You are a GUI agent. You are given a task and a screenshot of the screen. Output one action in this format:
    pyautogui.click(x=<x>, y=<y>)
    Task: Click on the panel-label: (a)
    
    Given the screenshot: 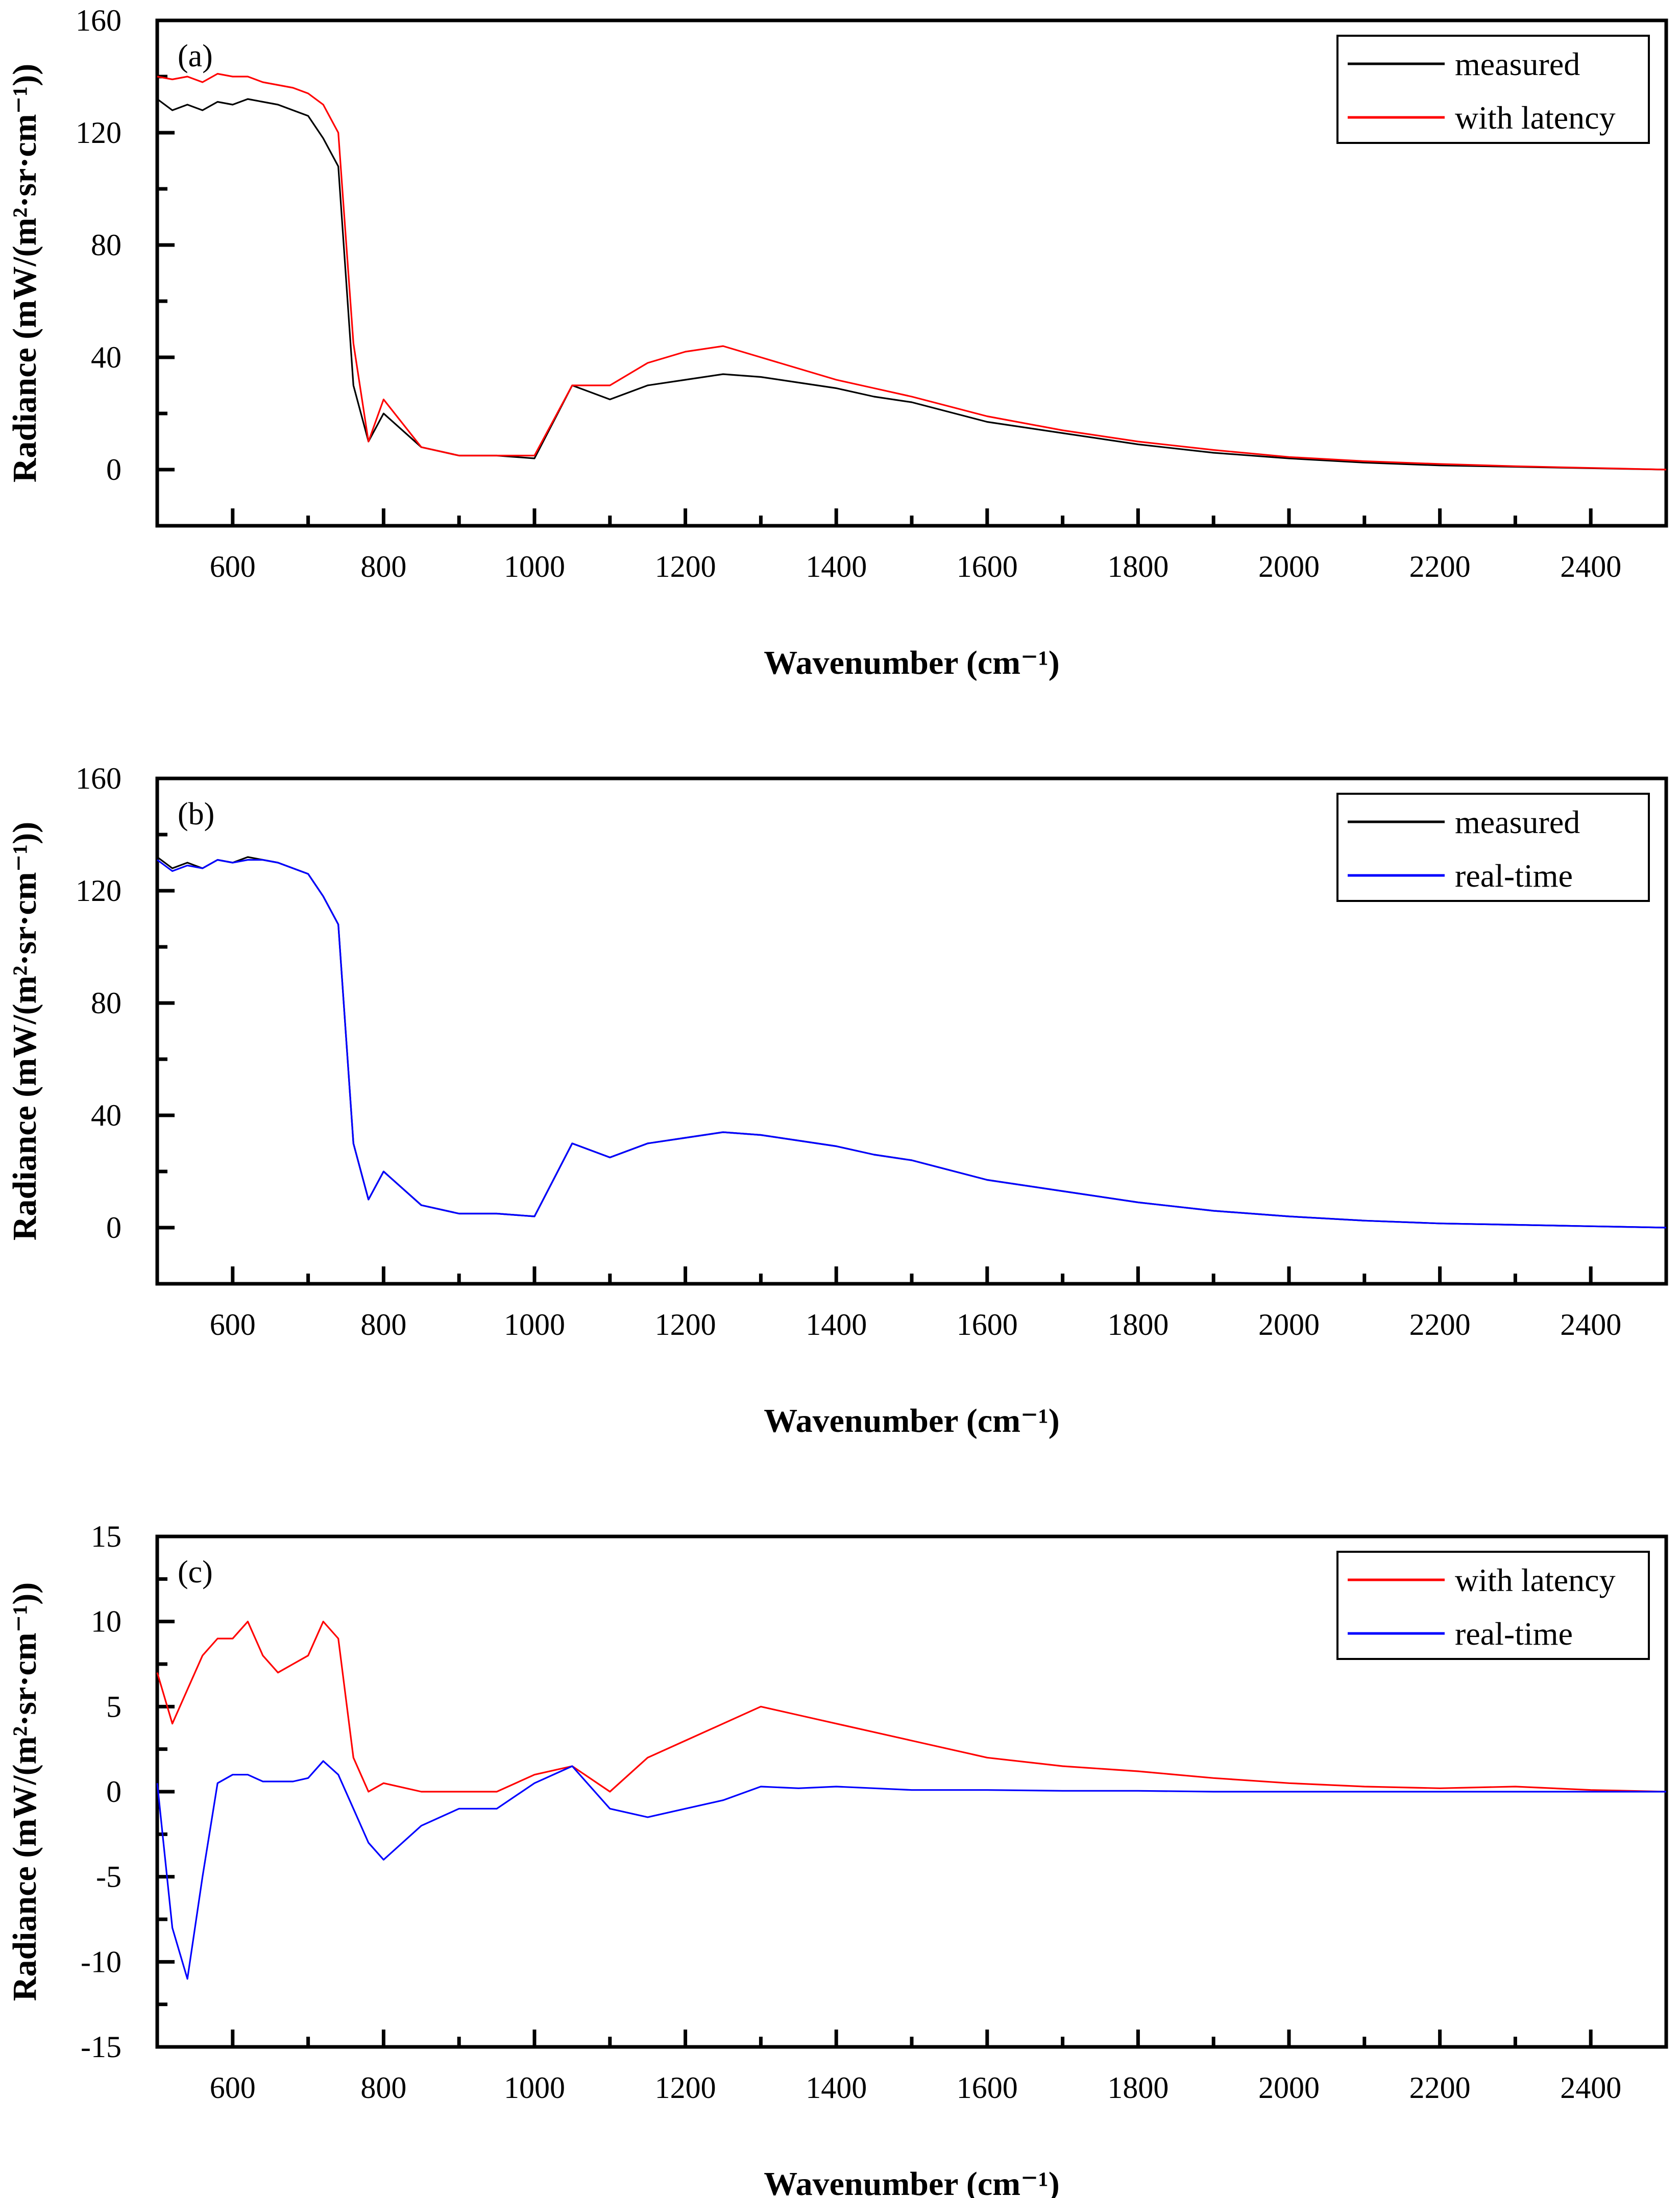 What is the action you would take?
    pyautogui.click(x=195, y=56)
    